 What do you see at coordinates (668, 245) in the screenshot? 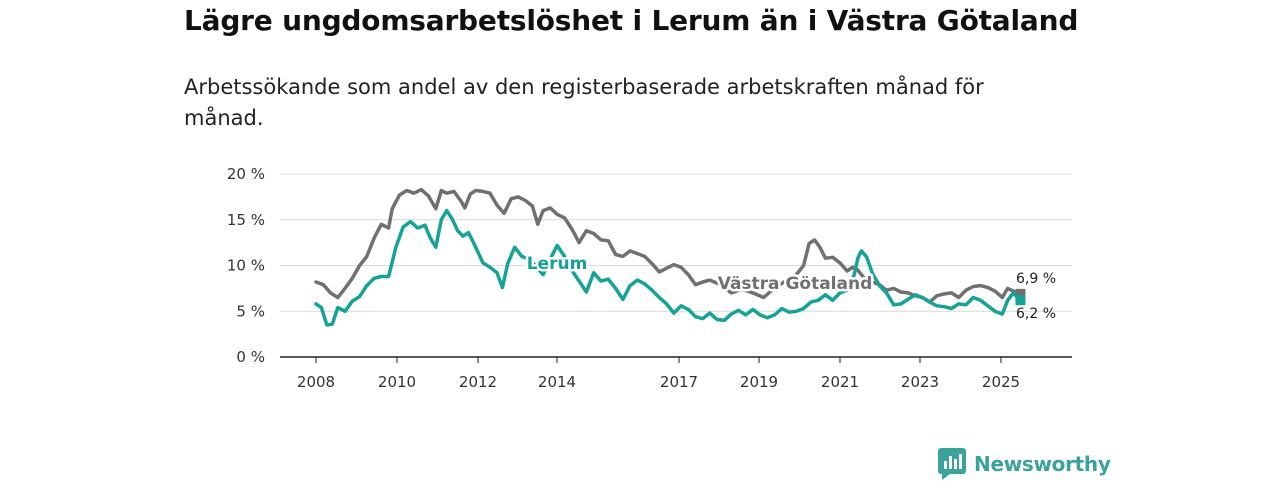
I see `vastra-gotaland-series-line` at bounding box center [668, 245].